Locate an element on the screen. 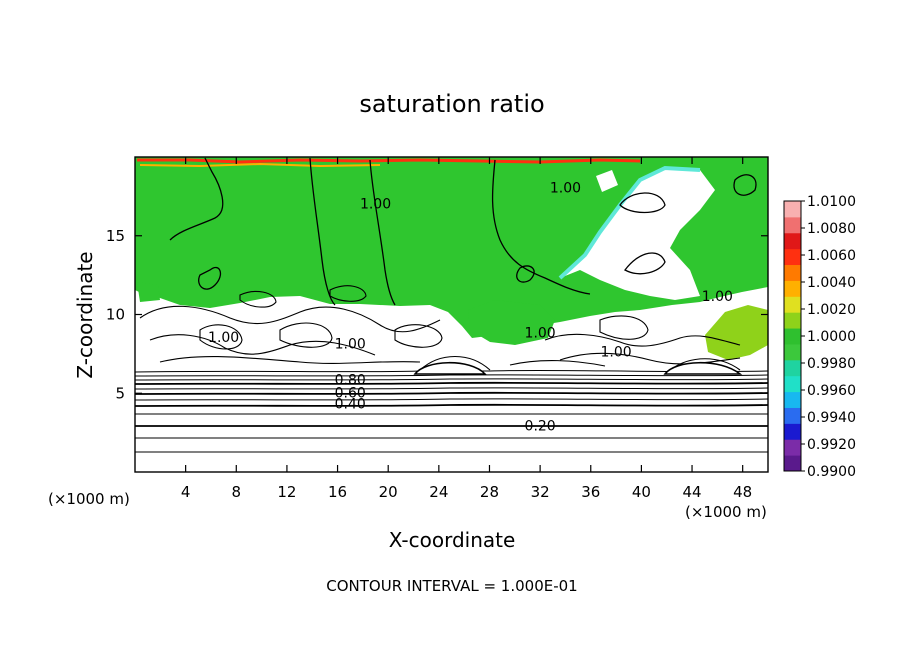 The height and width of the screenshot is (654, 904). contours-upper is located at coordinates (463, 231).